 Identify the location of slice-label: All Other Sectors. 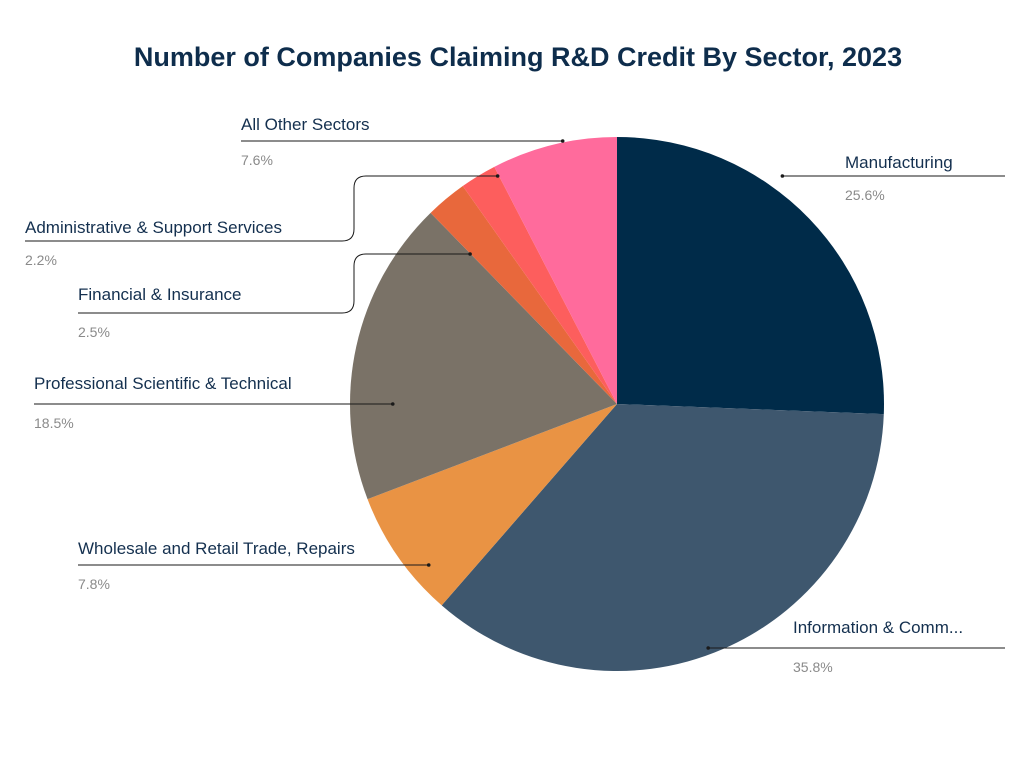
(305, 124).